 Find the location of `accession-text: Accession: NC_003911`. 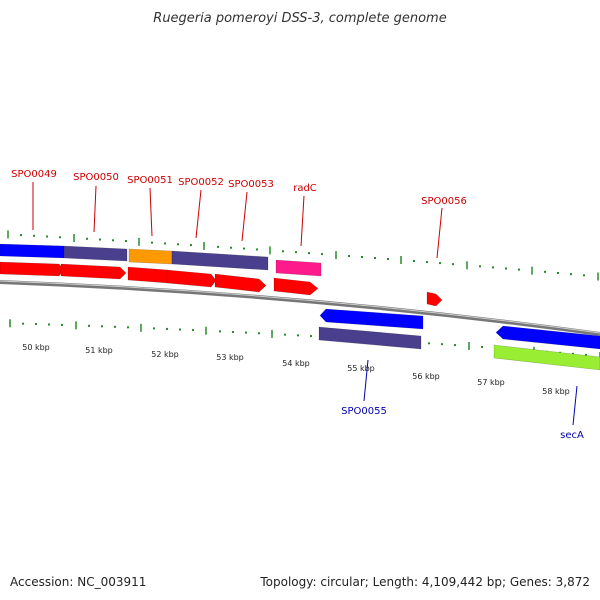

accession-text: Accession: NC_003911 is located at coordinates (78, 582).